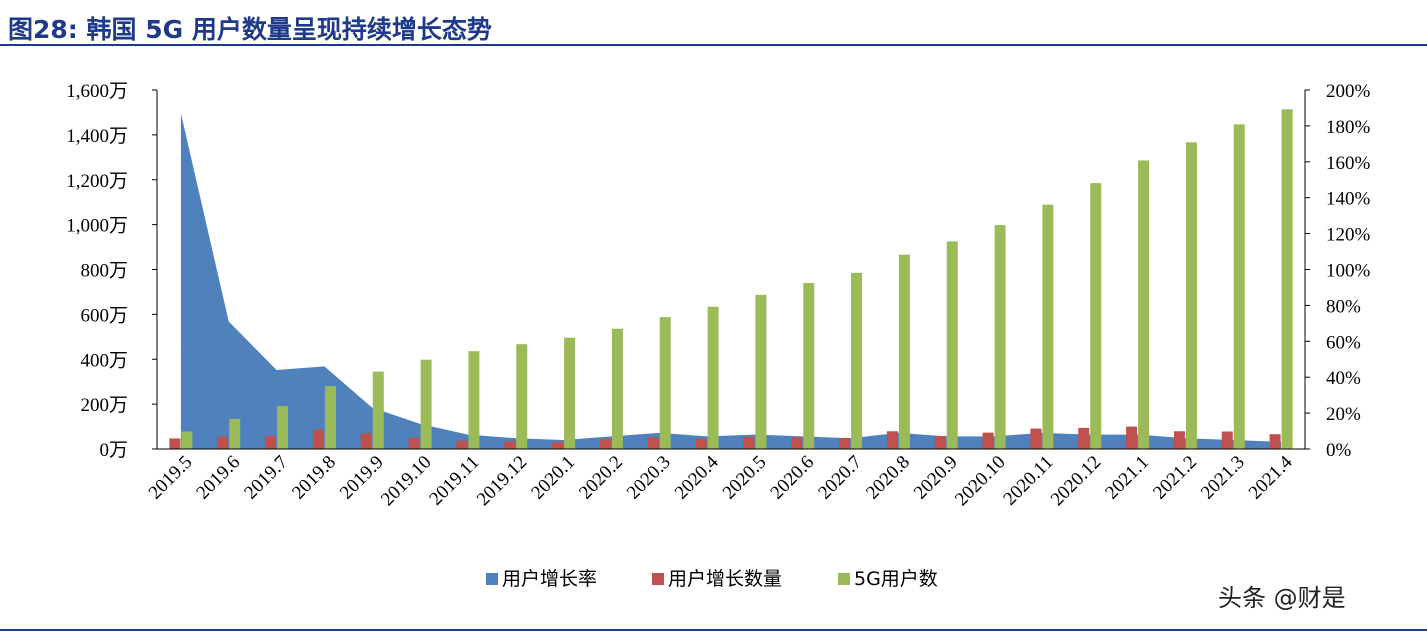 This screenshot has height=632, width=1427. Describe the element at coordinates (171, 478) in the screenshot. I see `x-tick-label: 2019.5` at that location.